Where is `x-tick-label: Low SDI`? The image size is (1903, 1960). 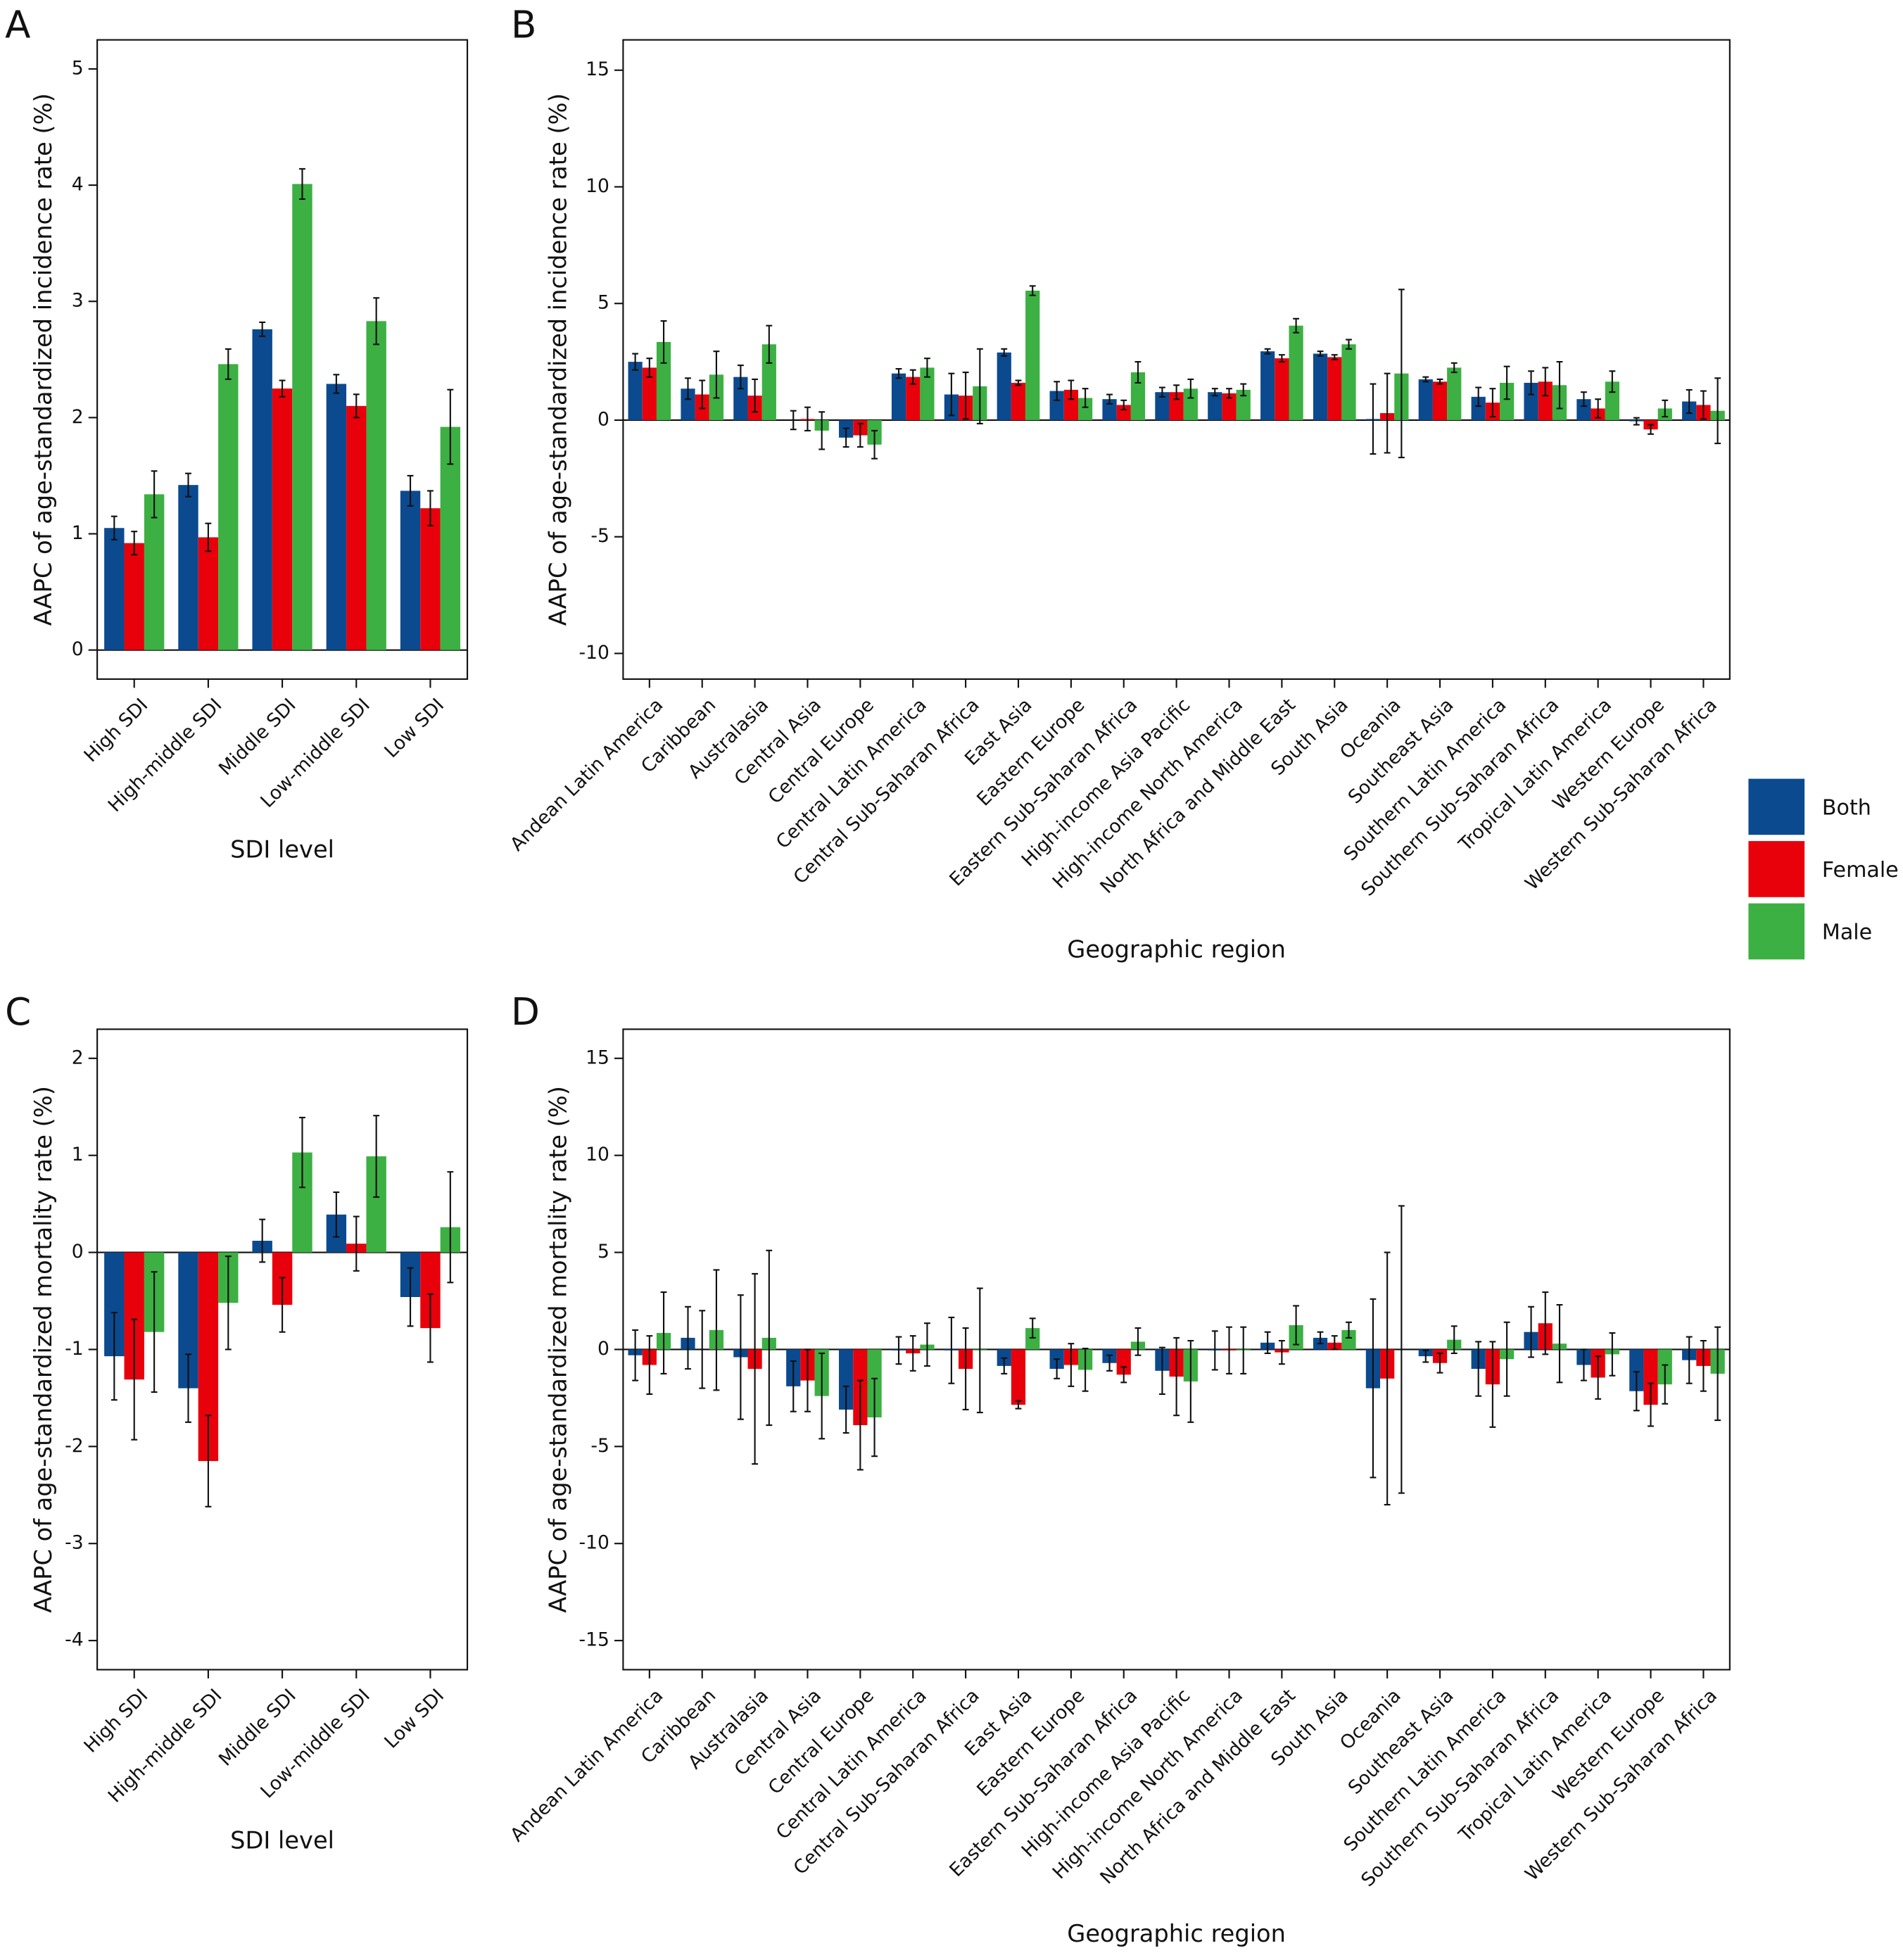
x-tick-label: Low SDI is located at coordinates (414, 1719).